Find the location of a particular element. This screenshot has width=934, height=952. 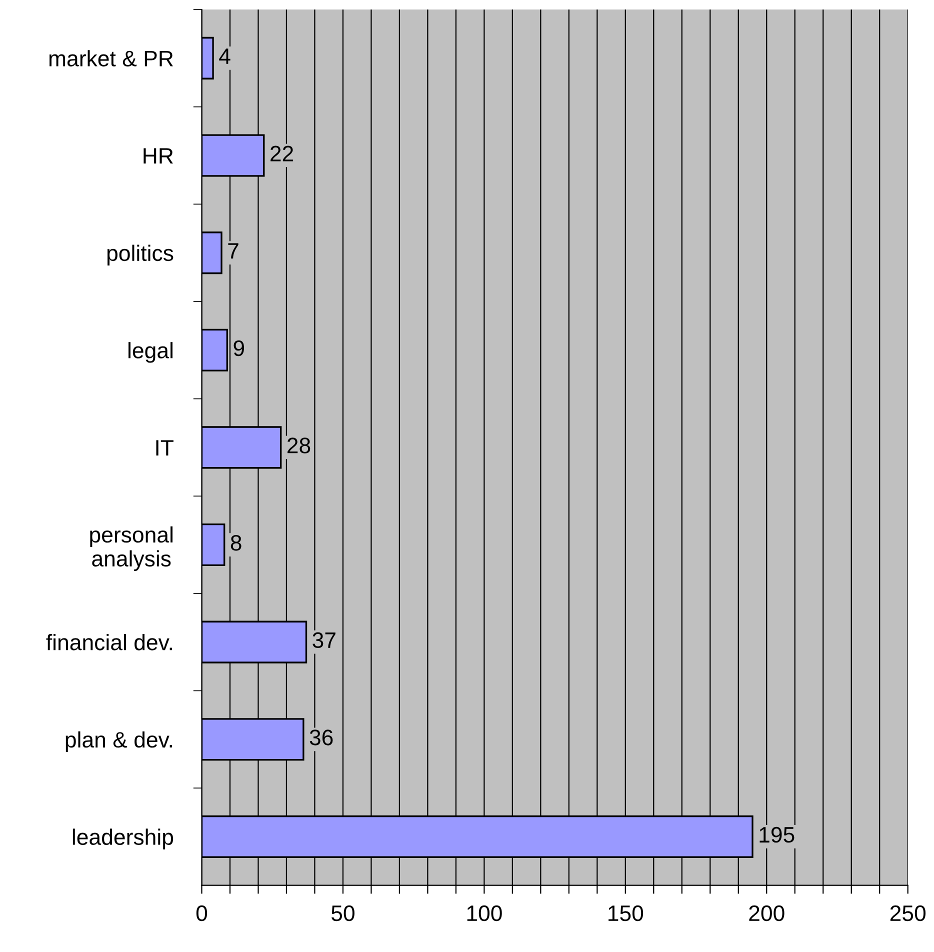

data-label: 195 is located at coordinates (777, 834).